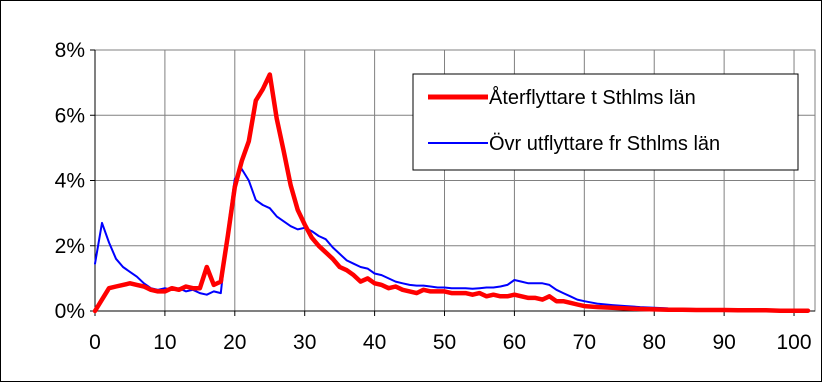 Image resolution: width=822 pixels, height=387 pixels. I want to click on x-tick-label-4: 40, so click(374, 342).